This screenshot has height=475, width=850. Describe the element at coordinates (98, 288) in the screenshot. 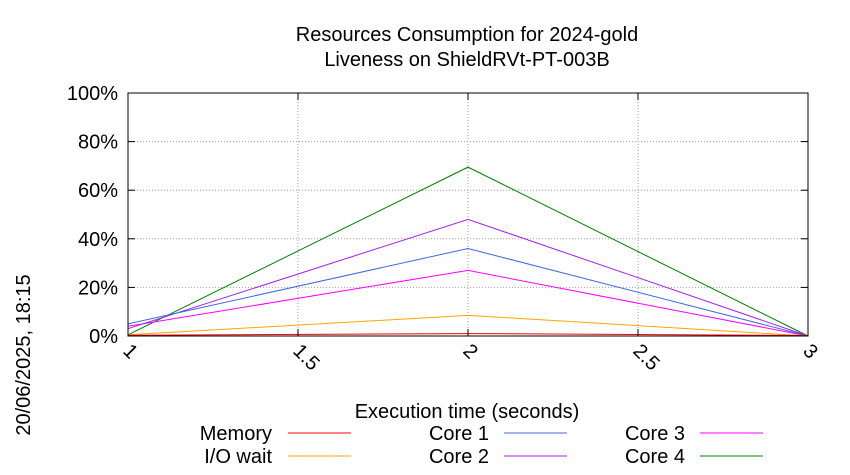

I see `y-tick-label: 20%` at that location.